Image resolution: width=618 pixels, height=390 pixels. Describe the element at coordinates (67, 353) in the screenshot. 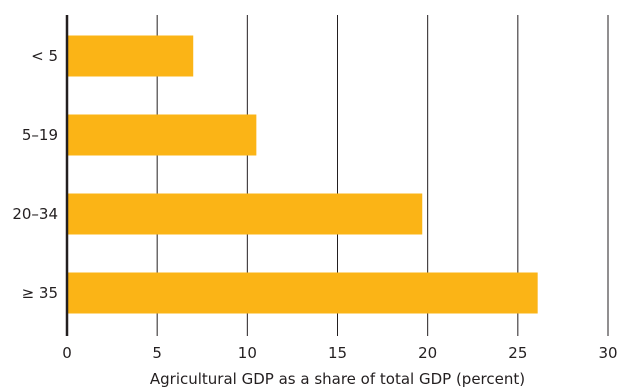

I see `x-tick-label: 0` at that location.